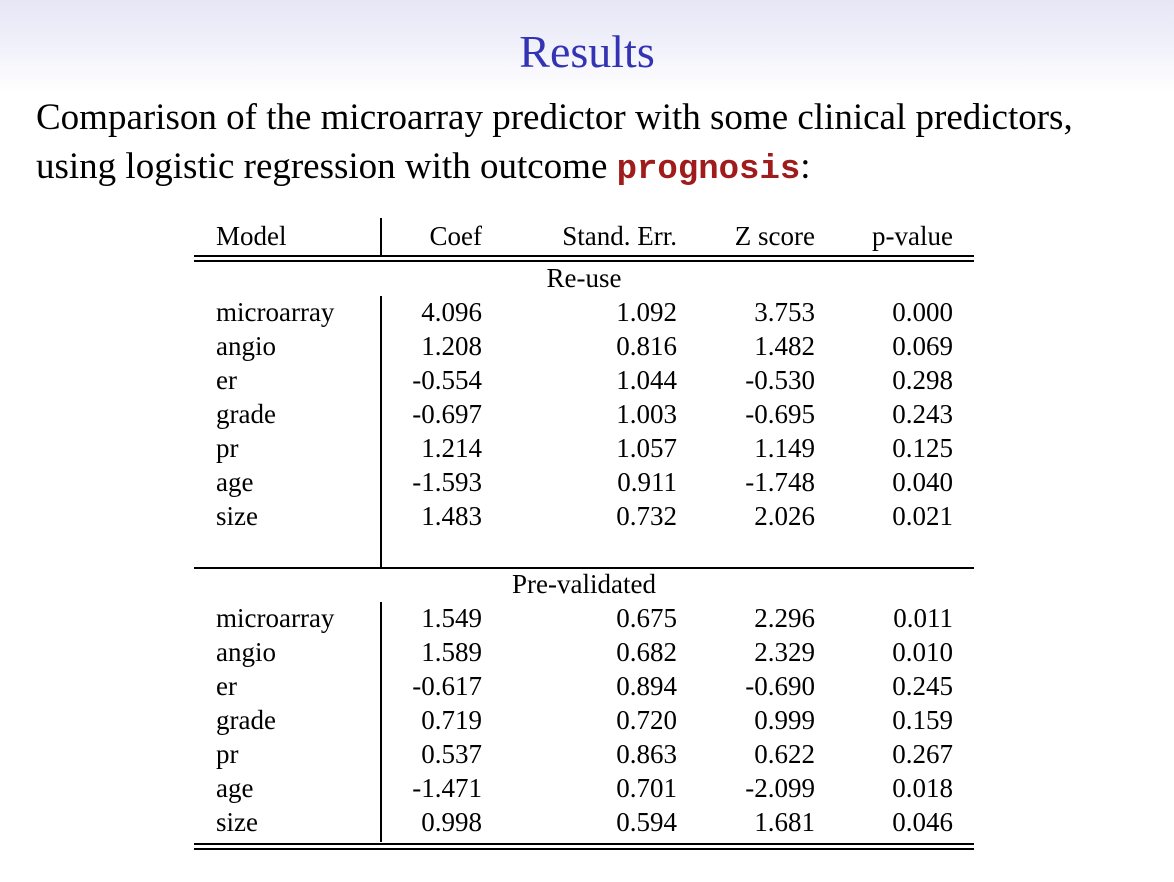 Image resolution: width=1174 pixels, height=882 pixels. What do you see at coordinates (784, 448) in the screenshot?
I see `table-cell-z-score: 1.149` at bounding box center [784, 448].